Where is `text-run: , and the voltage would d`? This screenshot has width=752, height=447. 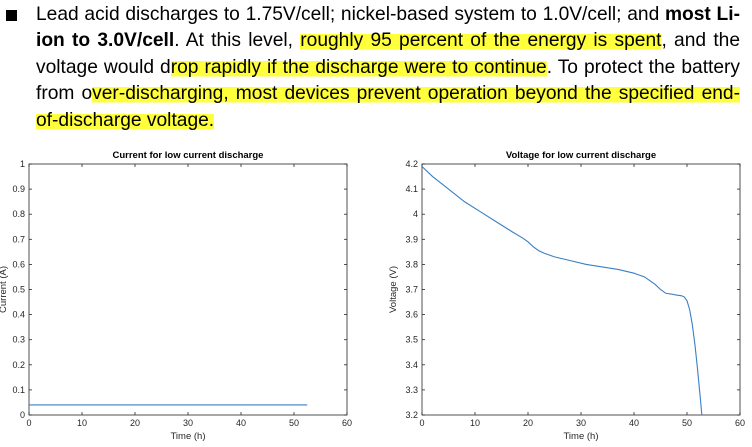
text-run: , and the voltage would d is located at coordinates (388, 54).